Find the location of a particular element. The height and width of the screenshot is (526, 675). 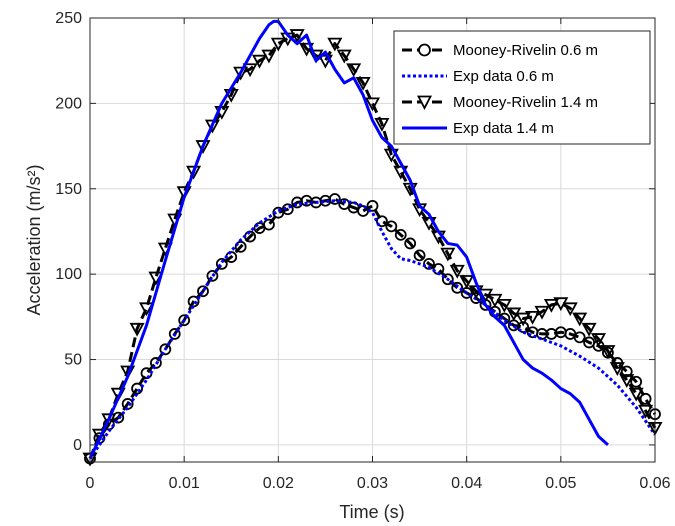

y-tick-label: 150 is located at coordinates (68, 189).